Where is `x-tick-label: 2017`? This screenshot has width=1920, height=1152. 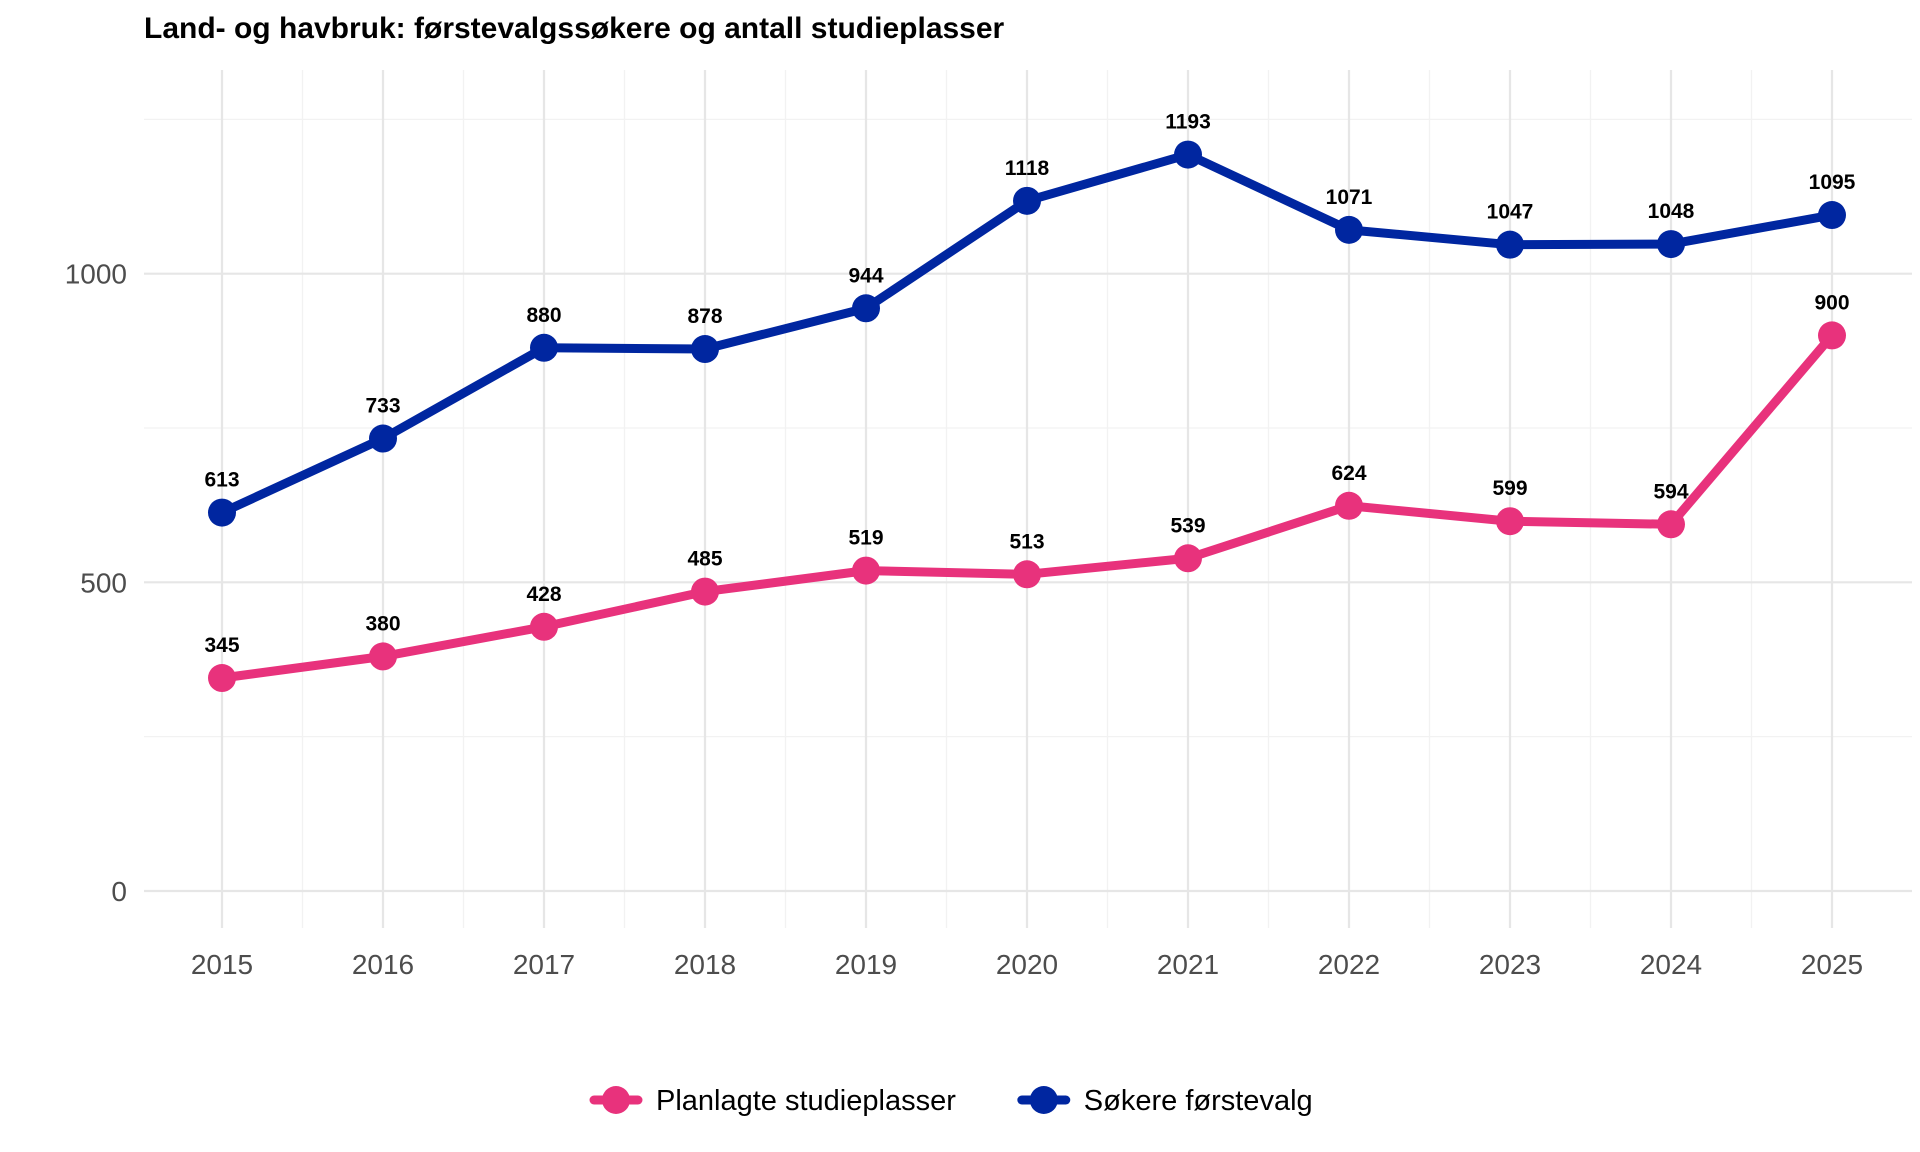
x-tick-label: 2017 is located at coordinates (544, 964).